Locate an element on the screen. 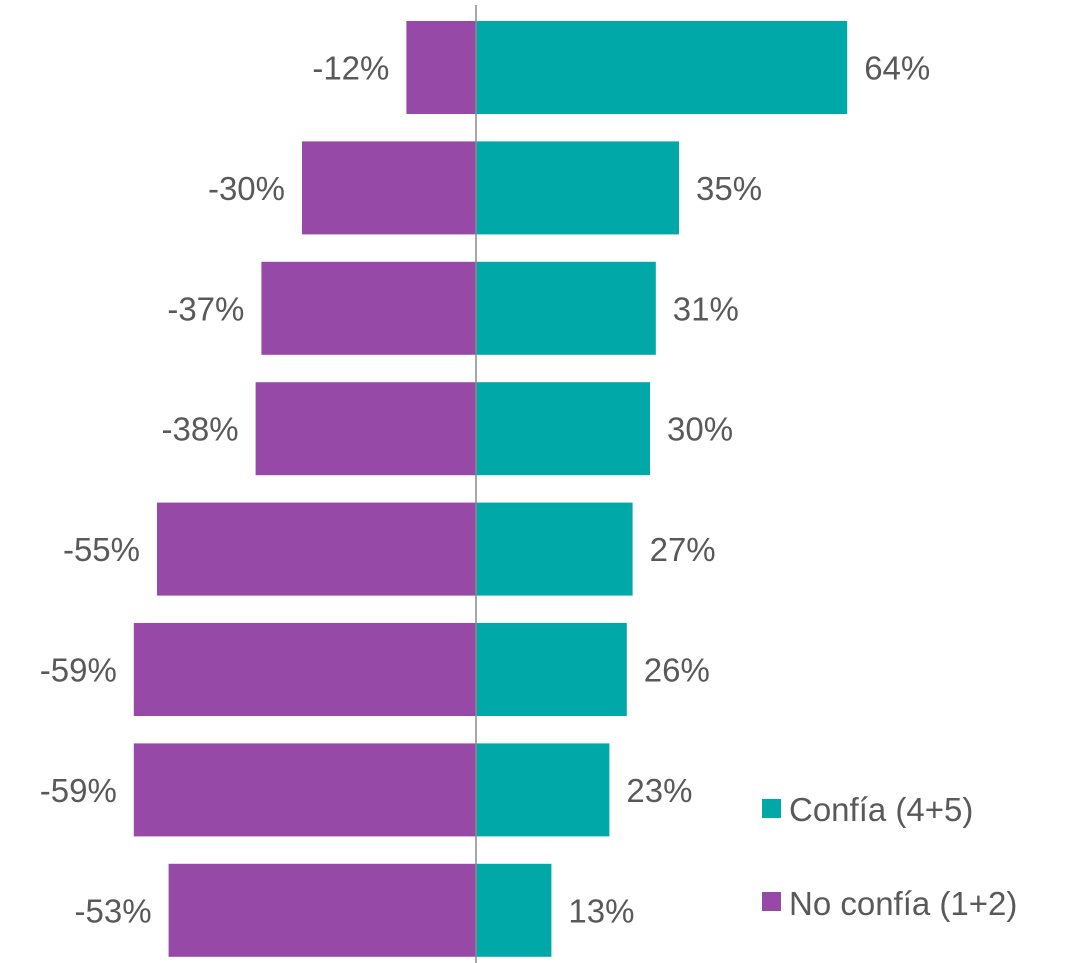  label-no-confia-5: -55% is located at coordinates (101, 549).